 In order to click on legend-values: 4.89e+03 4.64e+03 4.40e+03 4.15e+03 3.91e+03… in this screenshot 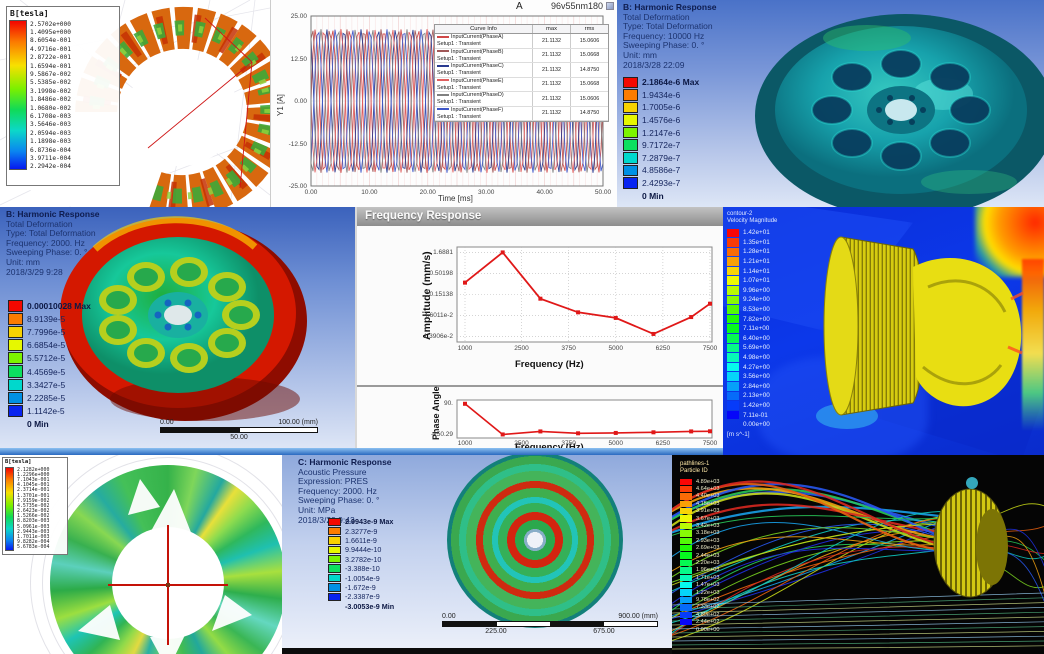, I will do `click(700, 555)`.